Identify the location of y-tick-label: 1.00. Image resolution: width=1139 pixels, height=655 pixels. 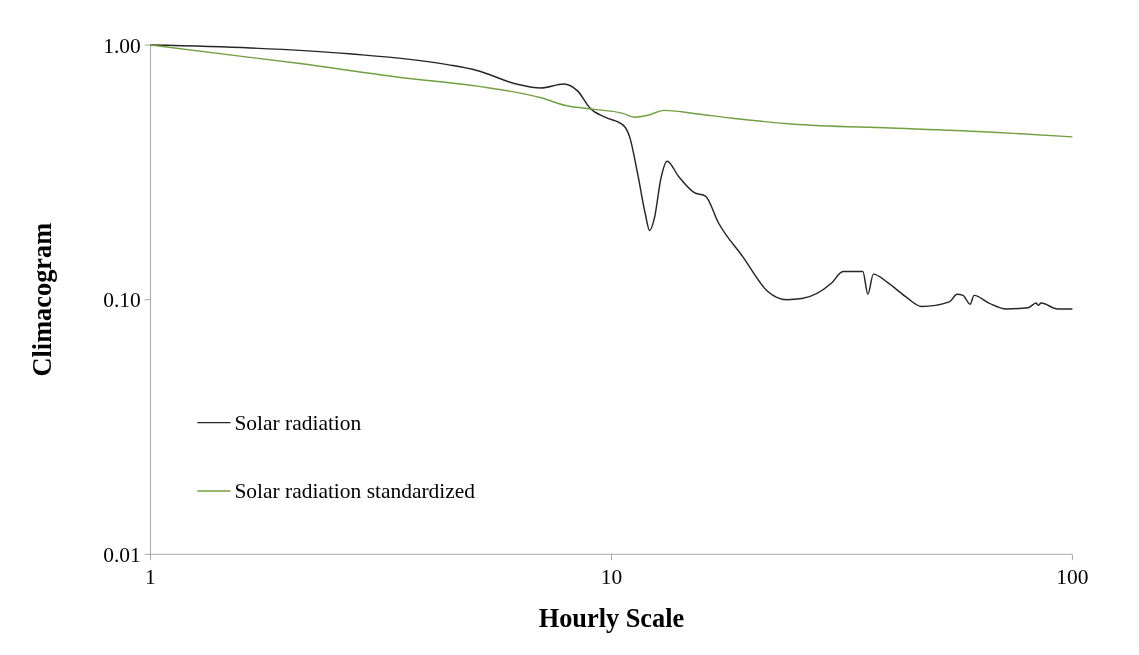
(122, 45).